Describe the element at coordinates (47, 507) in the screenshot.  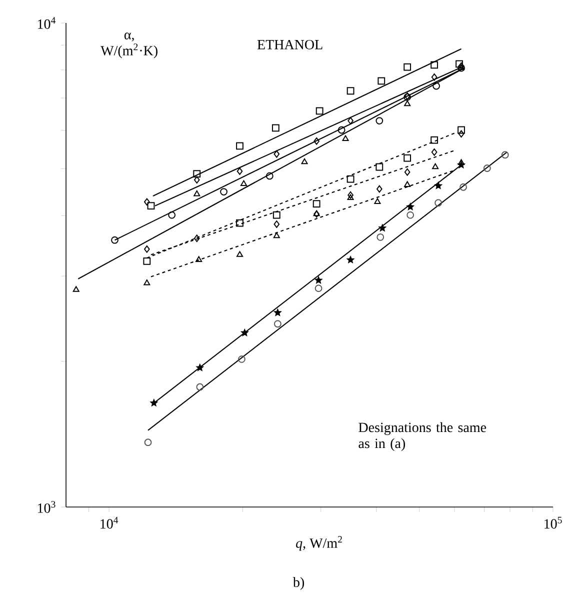
I see `y-tick-label: 10$^{3}$` at that location.